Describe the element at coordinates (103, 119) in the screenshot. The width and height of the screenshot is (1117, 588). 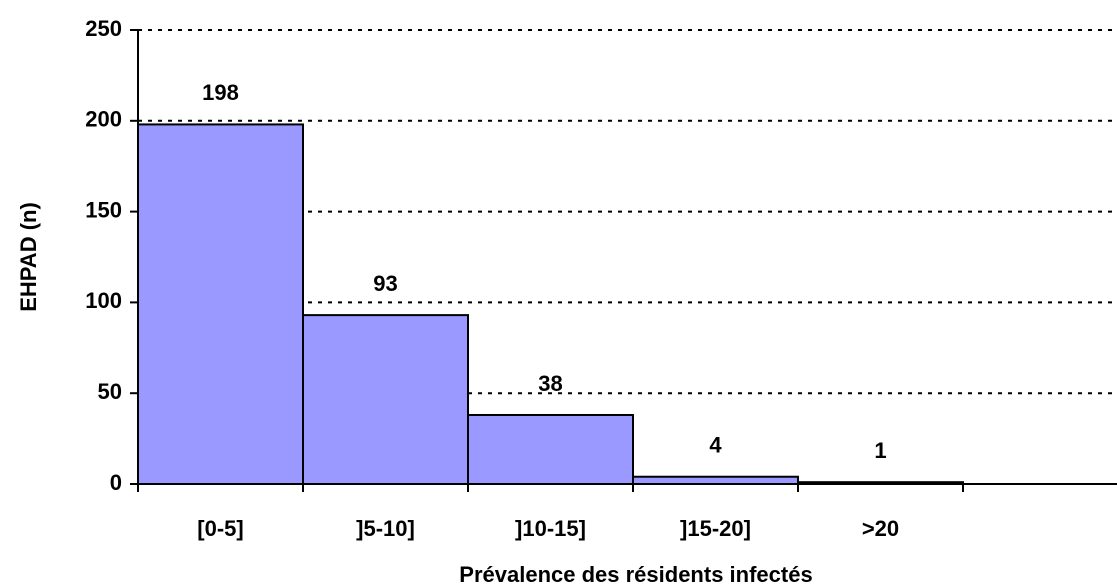
I see `y-tick-label: 200` at that location.